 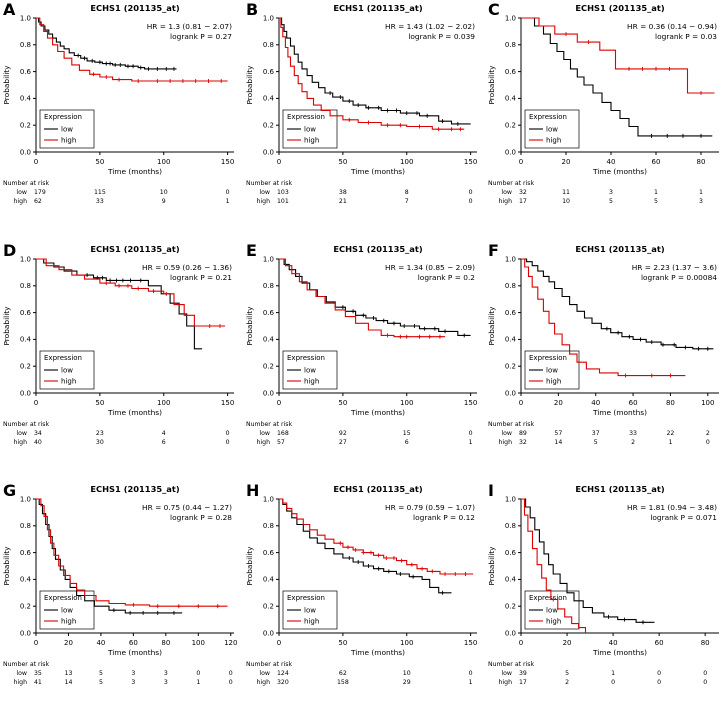 What do you see at coordinates (470, 442) in the screenshot?
I see `risk-count-high: 1` at bounding box center [470, 442].